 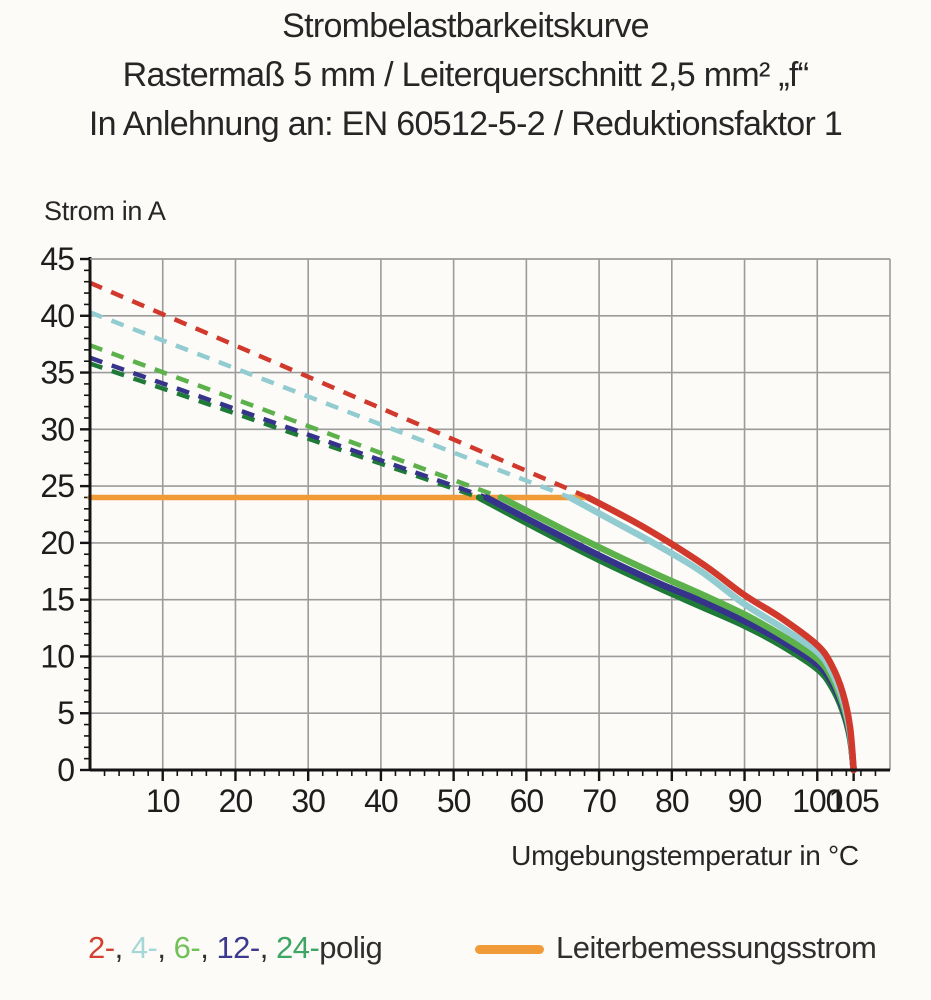 What do you see at coordinates (351, 947) in the screenshot?
I see `legend-pole-label: polig` at bounding box center [351, 947].